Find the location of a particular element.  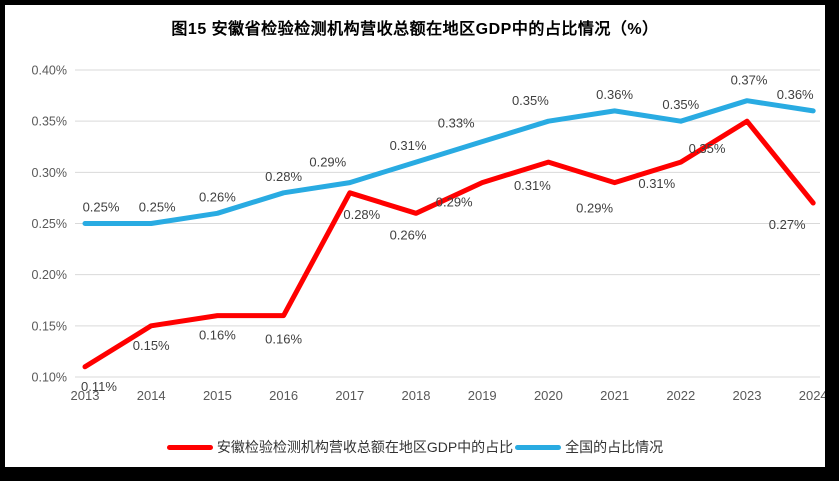

data-label: 0.11% is located at coordinates (99, 386).